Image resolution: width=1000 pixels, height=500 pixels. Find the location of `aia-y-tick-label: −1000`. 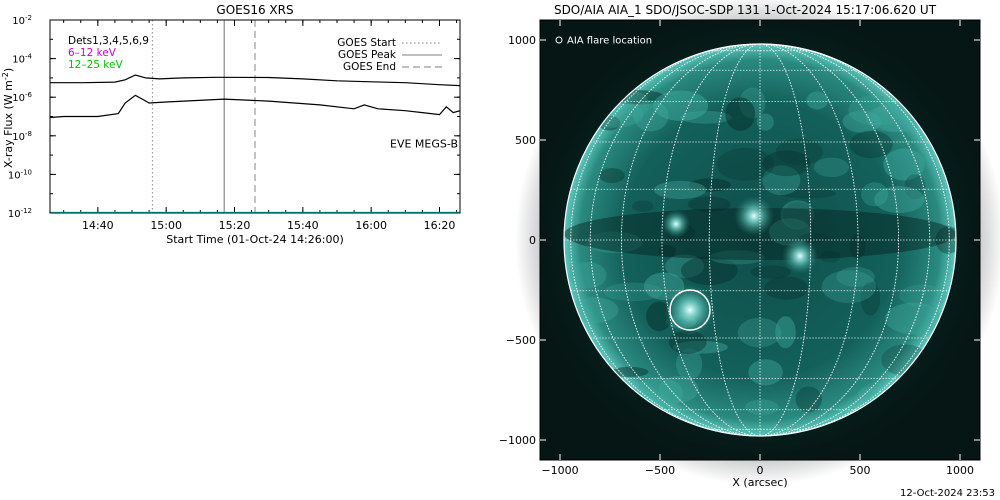

aia-y-tick-label: −1000 is located at coordinates (517, 440).